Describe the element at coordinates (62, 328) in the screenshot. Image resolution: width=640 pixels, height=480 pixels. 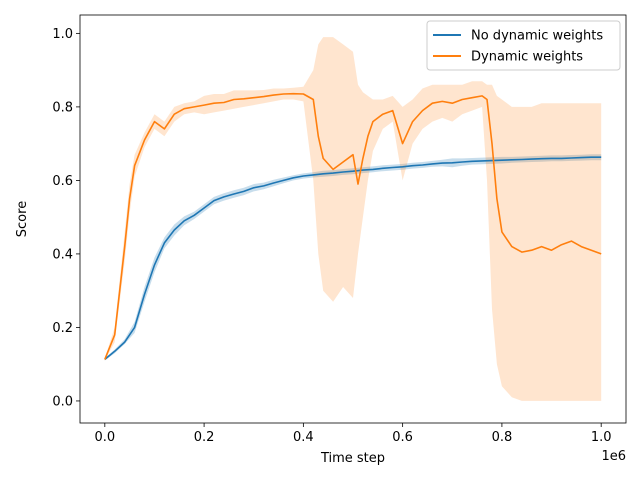
I see `y-tick-label: 0.2` at that location.